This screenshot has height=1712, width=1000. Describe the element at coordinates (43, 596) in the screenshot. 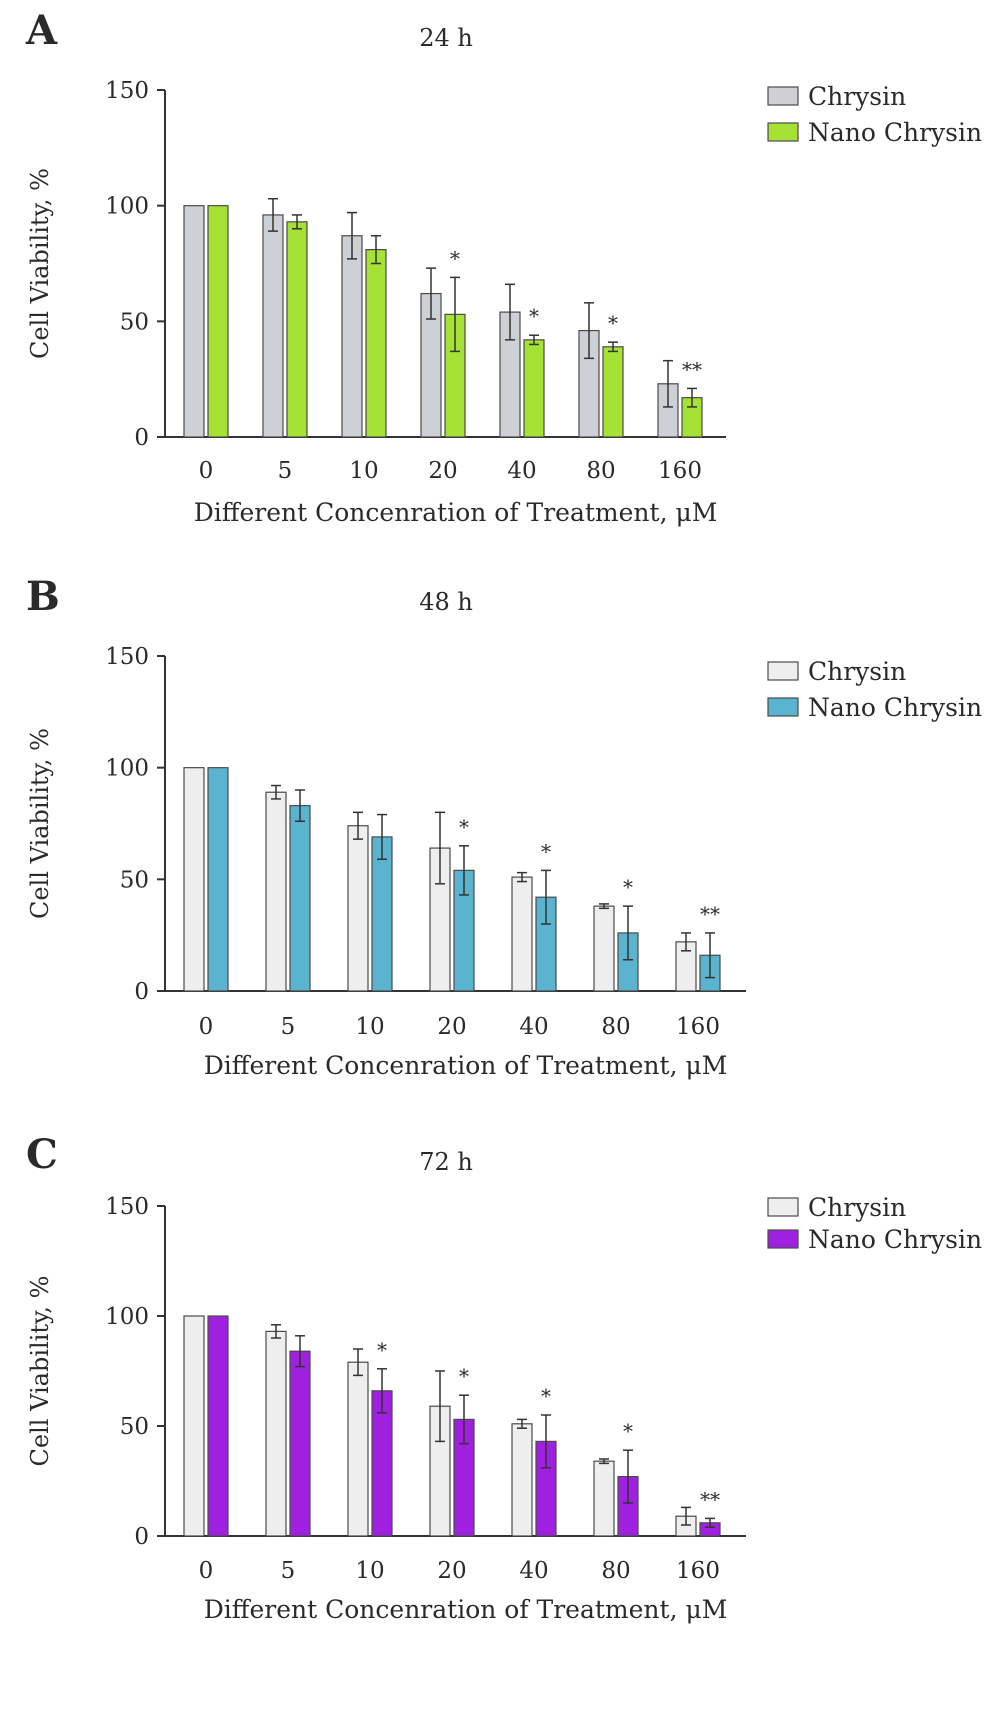

I see `panel-label: B` at that location.